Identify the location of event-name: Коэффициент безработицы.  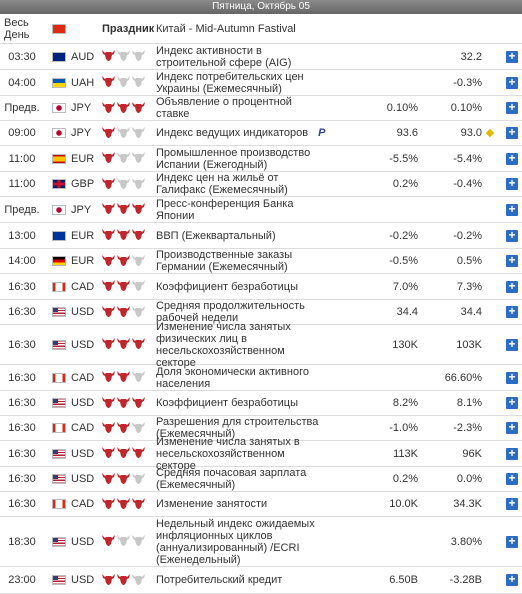
(227, 403).